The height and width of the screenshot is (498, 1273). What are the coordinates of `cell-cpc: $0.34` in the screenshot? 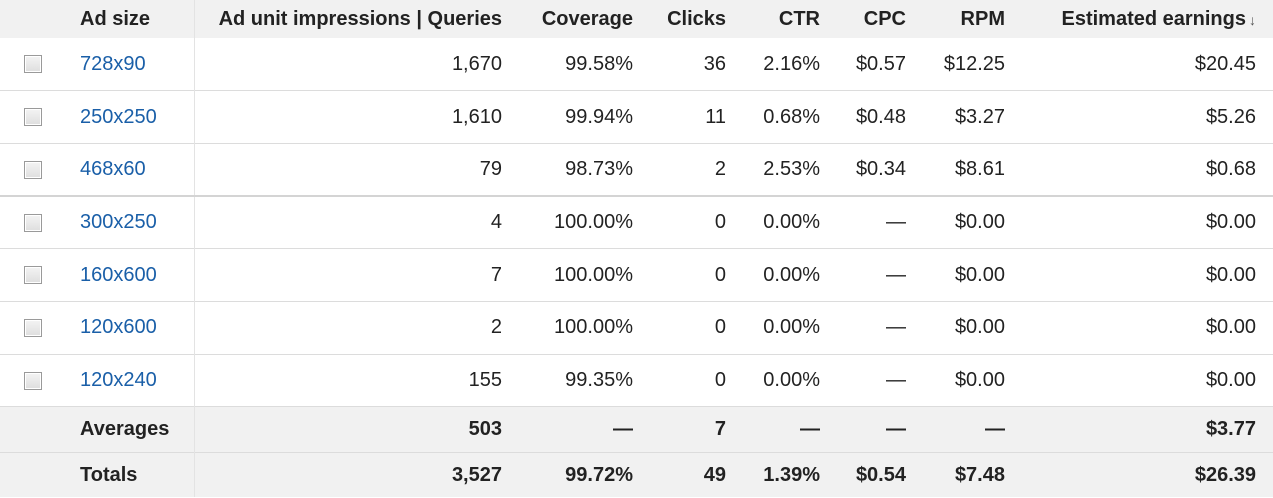 It's located at (880, 168).